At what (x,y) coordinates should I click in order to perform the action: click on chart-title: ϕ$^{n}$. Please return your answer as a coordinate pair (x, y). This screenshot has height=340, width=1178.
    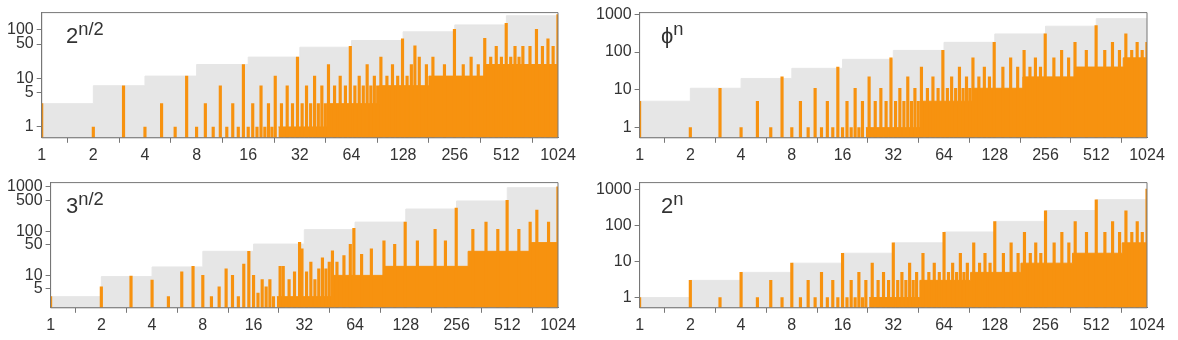
    Looking at the image, I should click on (672, 34).